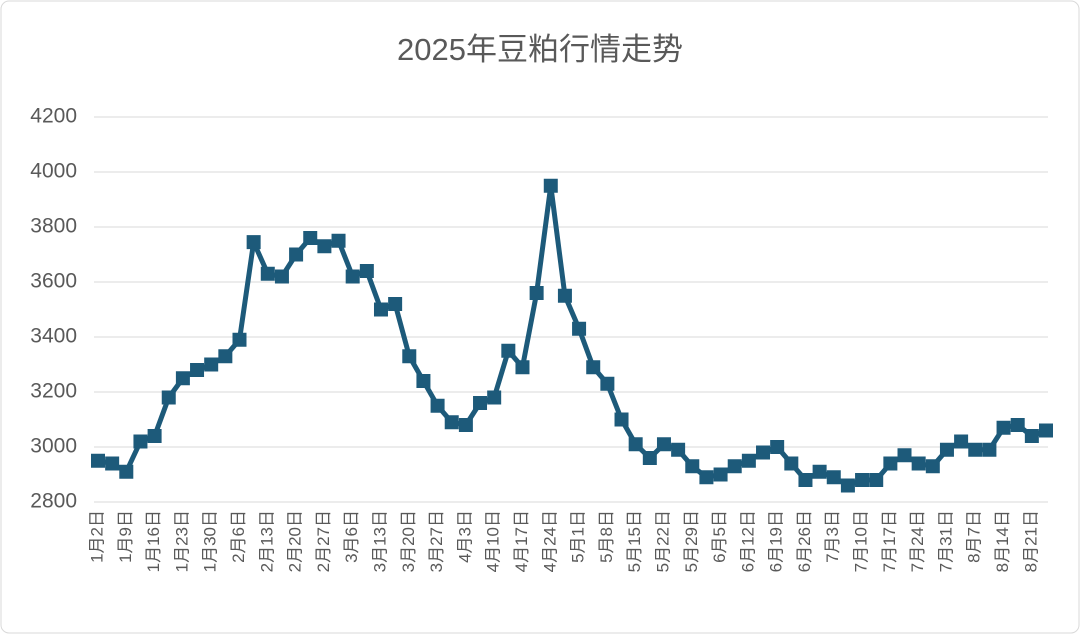 This screenshot has height=639, width=1080. I want to click on x-tick-label: 6月26日, so click(804, 541).